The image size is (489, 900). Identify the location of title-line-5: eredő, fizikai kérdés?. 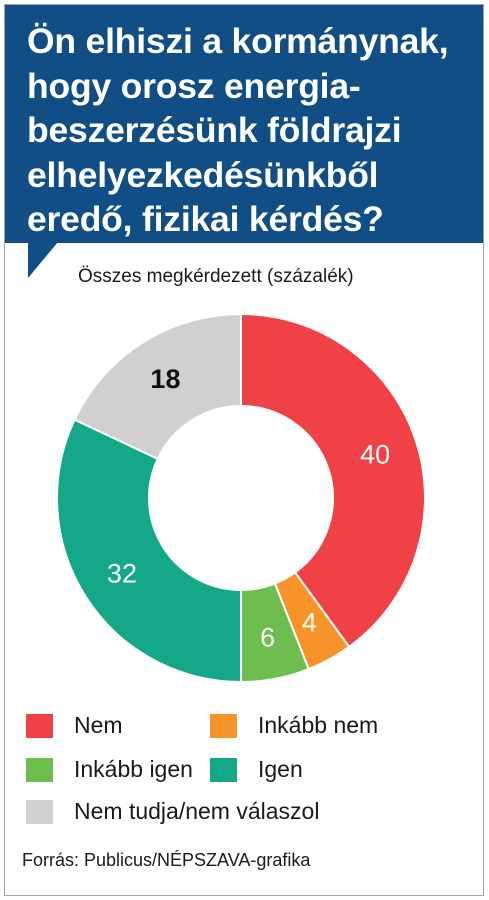
(205, 219).